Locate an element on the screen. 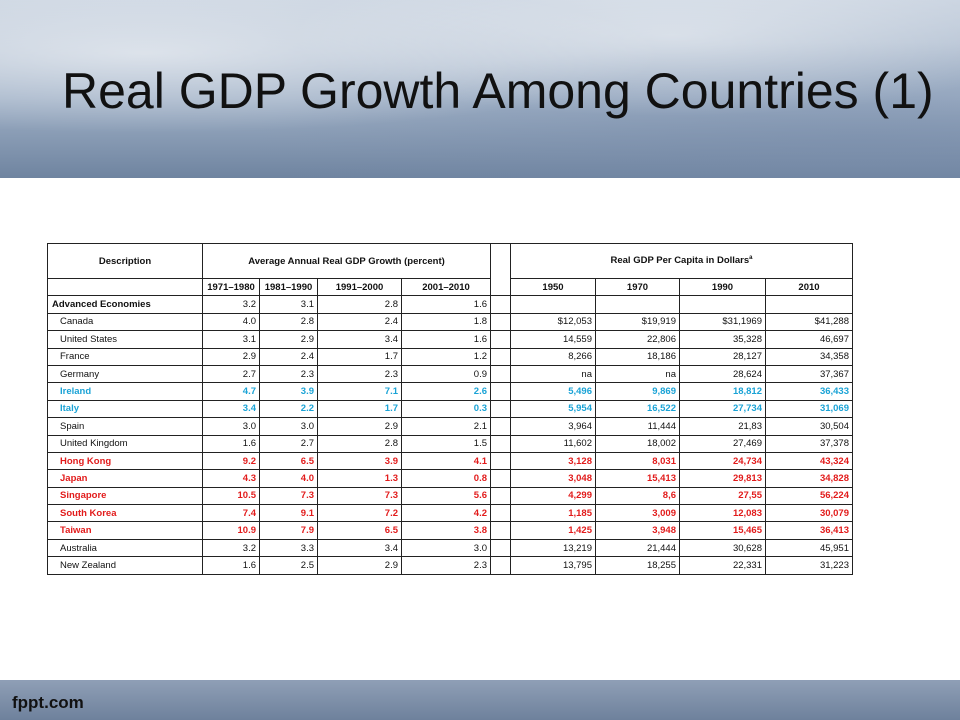  growth-cell: 3.0 is located at coordinates (446, 548).